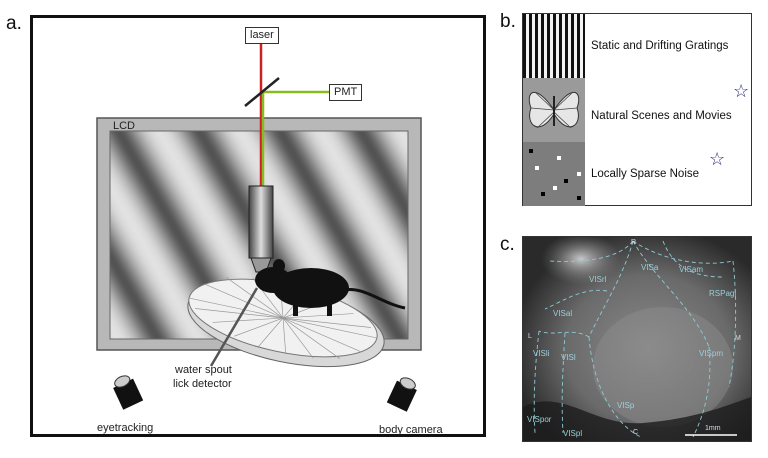 The width and height of the screenshot is (768, 458). Describe the element at coordinates (346, 92) in the screenshot. I see `pmt-label: PMT` at that location.